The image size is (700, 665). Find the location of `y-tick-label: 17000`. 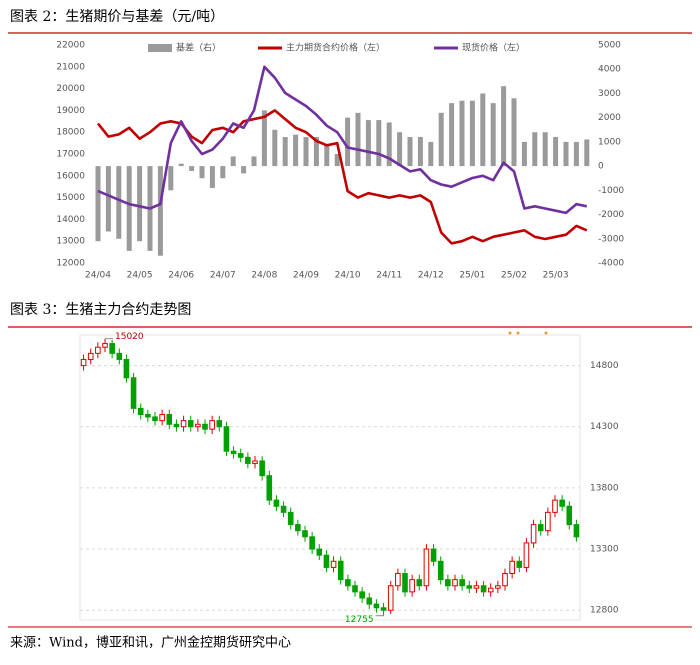

y-tick-label: 17000 is located at coordinates (70, 155).